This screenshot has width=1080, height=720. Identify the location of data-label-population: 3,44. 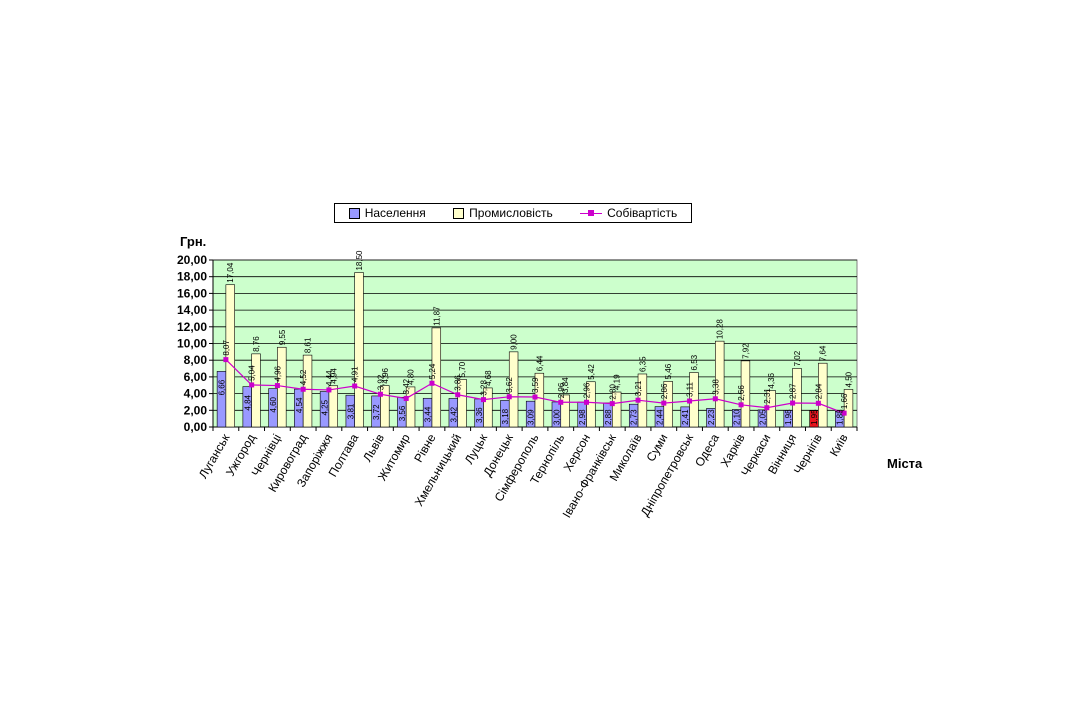
(428, 414).